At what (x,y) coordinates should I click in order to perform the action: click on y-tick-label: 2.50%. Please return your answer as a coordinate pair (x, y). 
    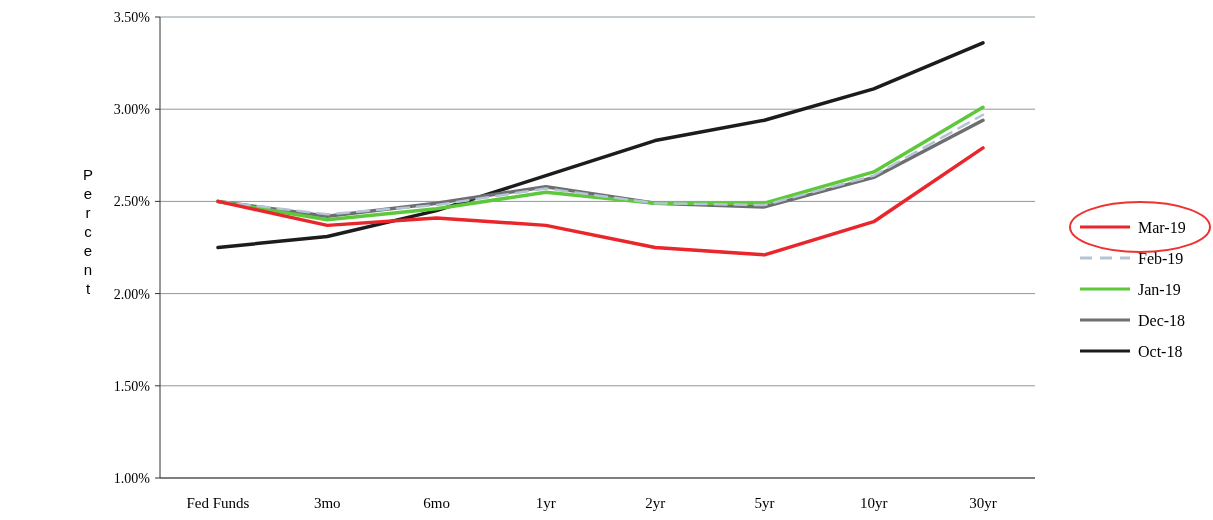
    Looking at the image, I should click on (132, 202).